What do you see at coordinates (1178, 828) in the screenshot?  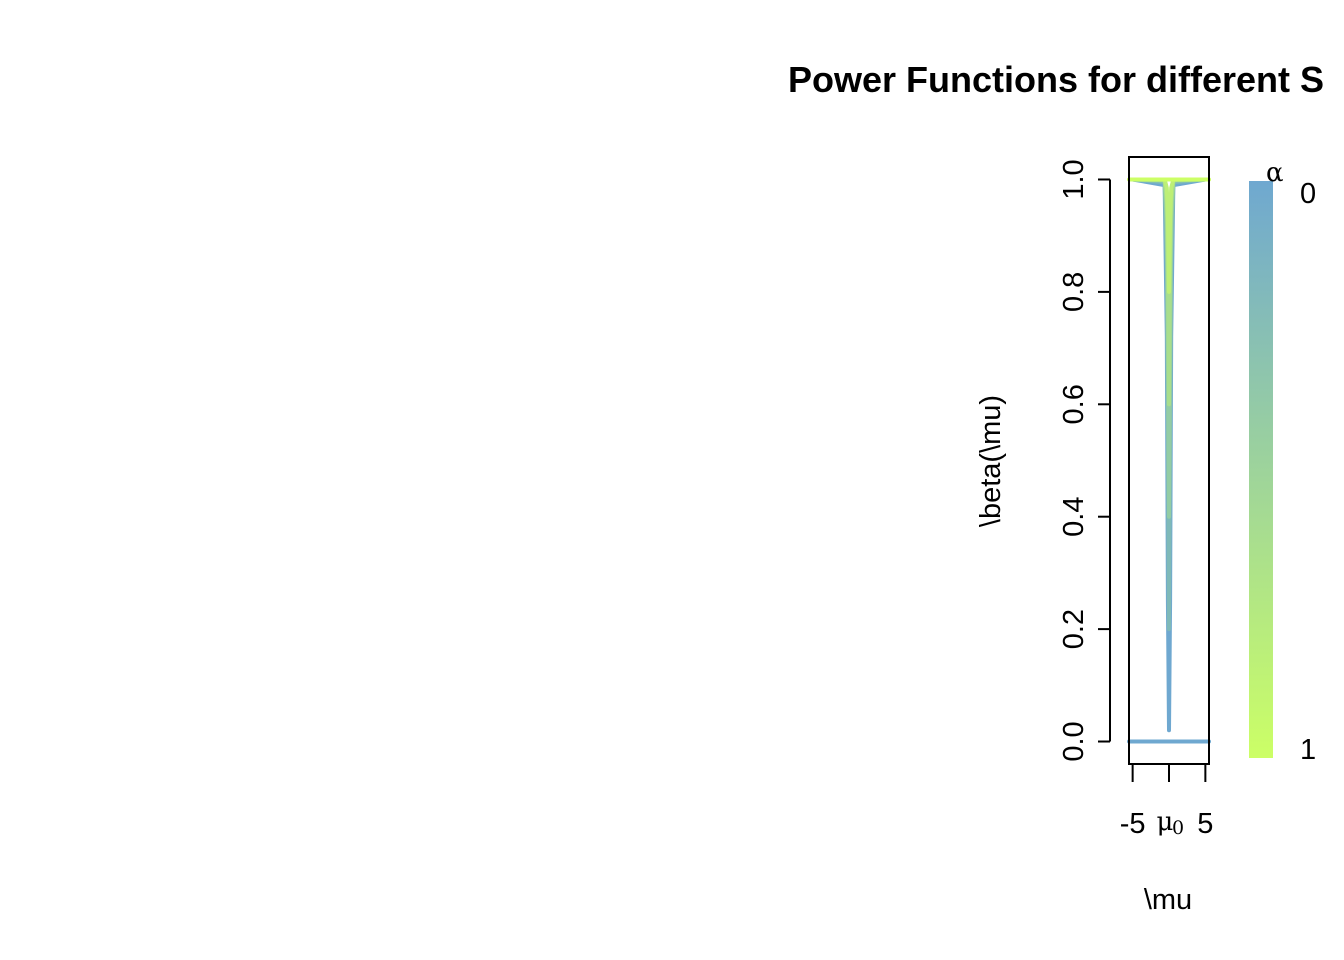 I see `x-tick-label-1-subscript: 0` at bounding box center [1178, 828].